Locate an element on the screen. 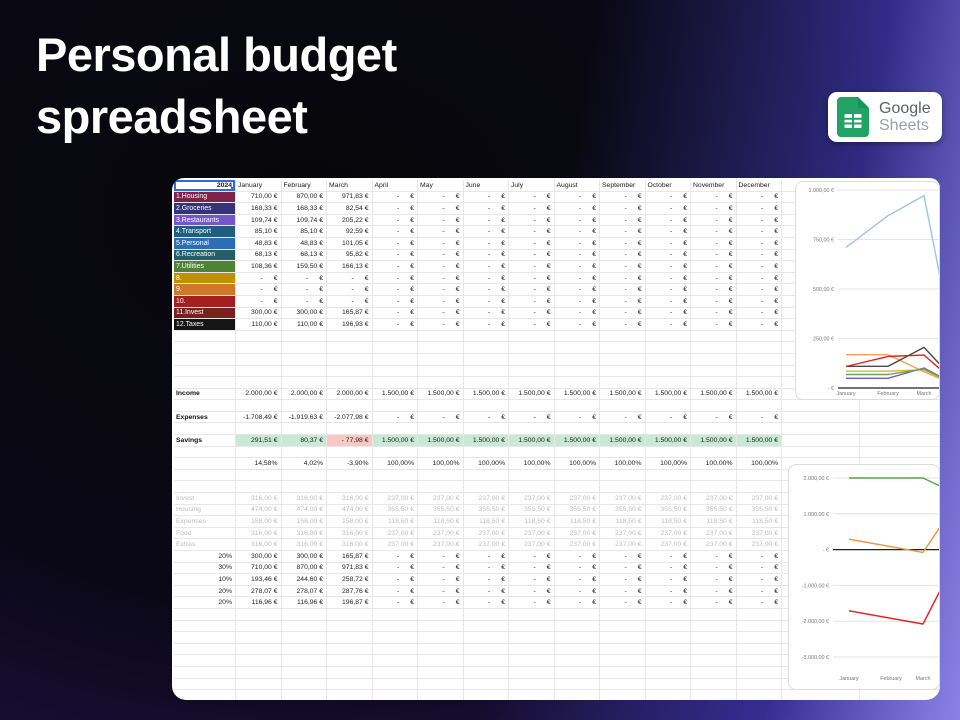  x-axis-tick-label: February is located at coordinates (888, 394).